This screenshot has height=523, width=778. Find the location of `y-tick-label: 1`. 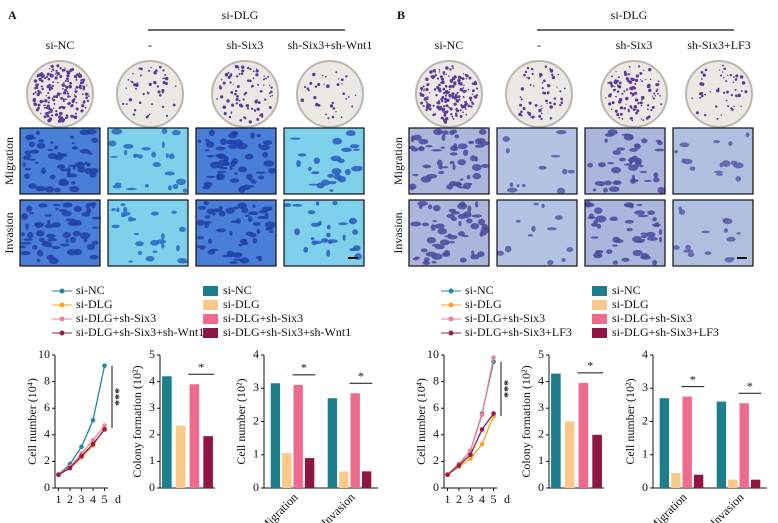

y-tick-label: 1 is located at coordinates (645, 454).